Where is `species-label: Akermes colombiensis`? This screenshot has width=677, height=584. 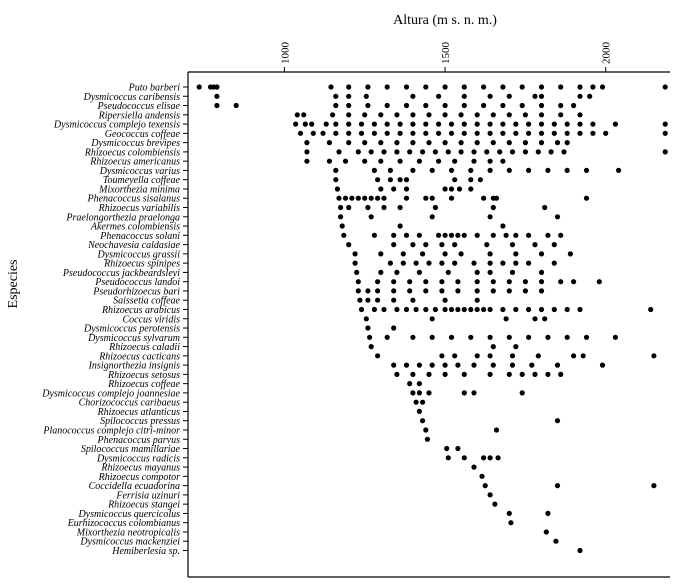
species-label: Akermes colombiensis is located at coordinates (135, 227).